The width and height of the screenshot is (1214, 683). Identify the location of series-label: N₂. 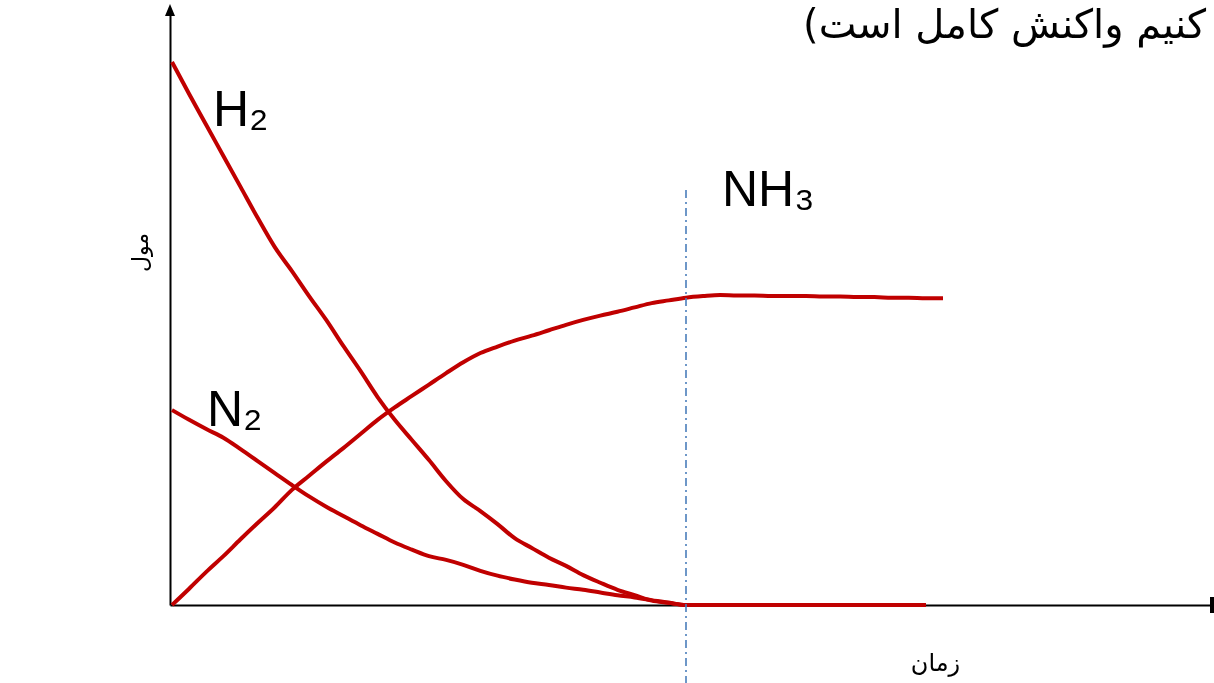
(235, 409).